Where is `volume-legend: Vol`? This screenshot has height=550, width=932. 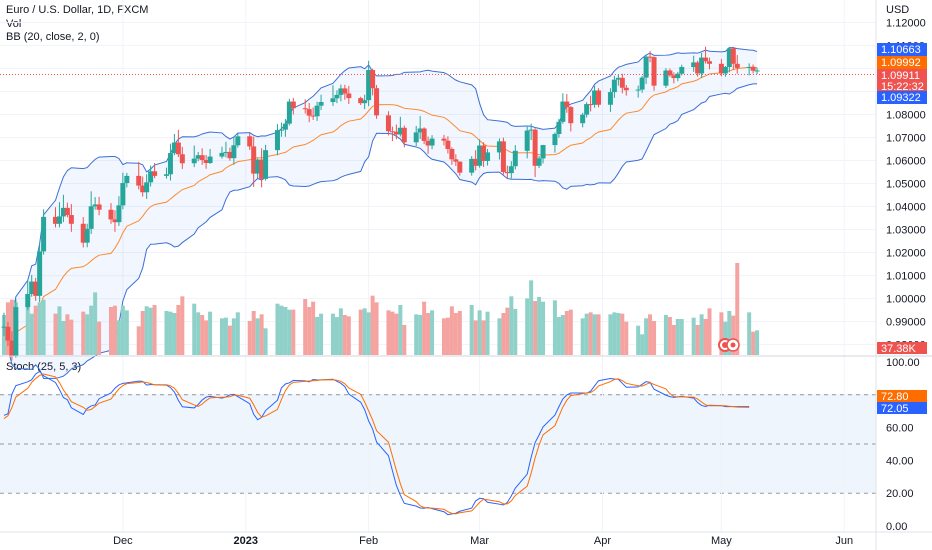
volume-legend: Vol is located at coordinates (14, 24).